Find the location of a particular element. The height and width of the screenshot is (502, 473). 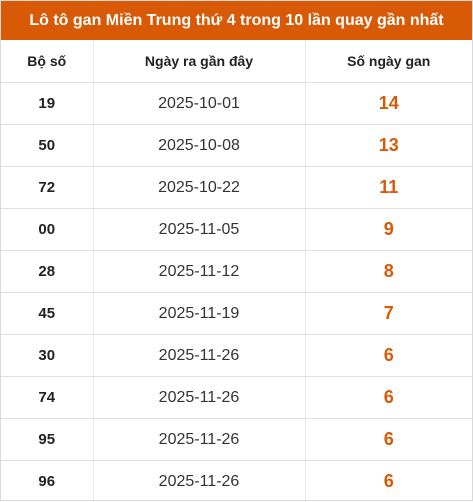

cell-number: 45 is located at coordinates (47, 314).